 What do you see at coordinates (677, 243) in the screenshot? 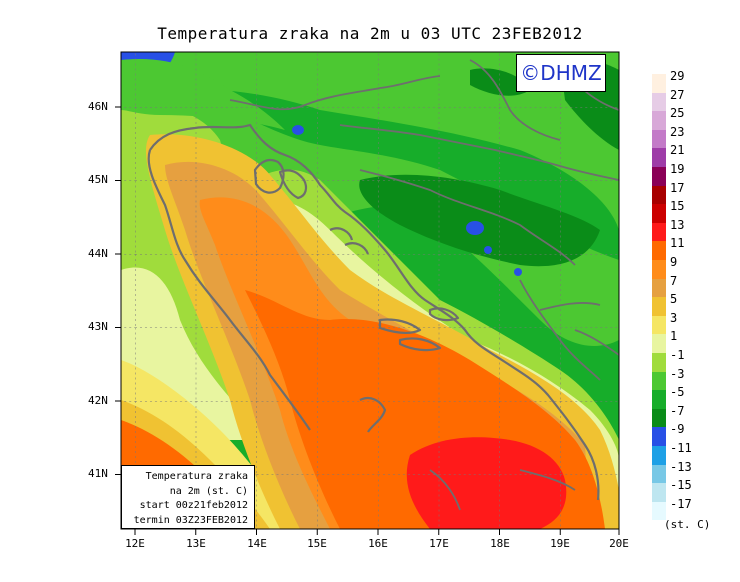
I see `legend-label: 11` at bounding box center [677, 243].